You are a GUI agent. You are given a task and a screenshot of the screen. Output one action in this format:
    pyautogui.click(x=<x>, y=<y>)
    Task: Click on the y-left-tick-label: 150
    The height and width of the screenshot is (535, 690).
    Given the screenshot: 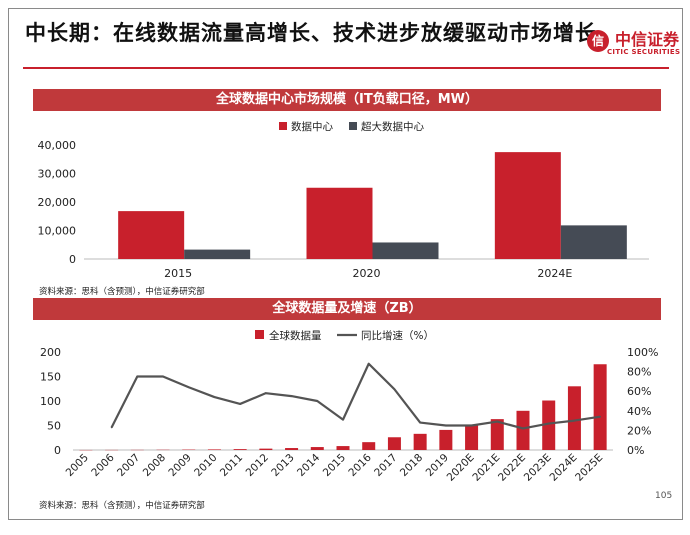 What is the action you would take?
    pyautogui.click(x=50, y=377)
    